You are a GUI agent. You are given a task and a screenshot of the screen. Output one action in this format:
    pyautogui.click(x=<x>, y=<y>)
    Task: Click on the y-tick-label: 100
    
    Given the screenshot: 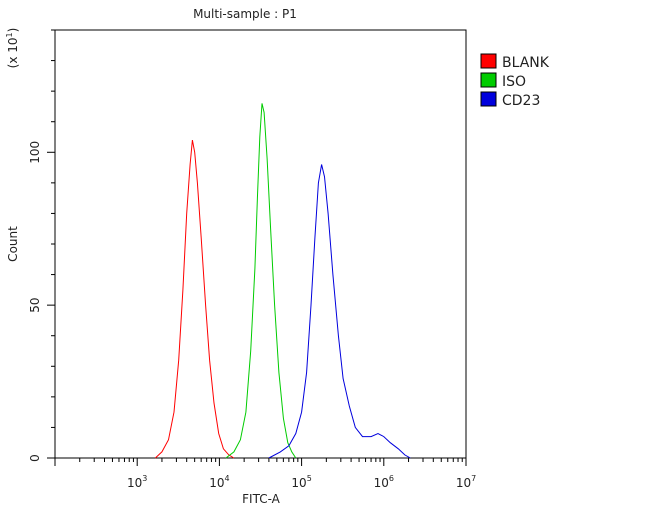 What is the action you would take?
    pyautogui.click(x=35, y=152)
    